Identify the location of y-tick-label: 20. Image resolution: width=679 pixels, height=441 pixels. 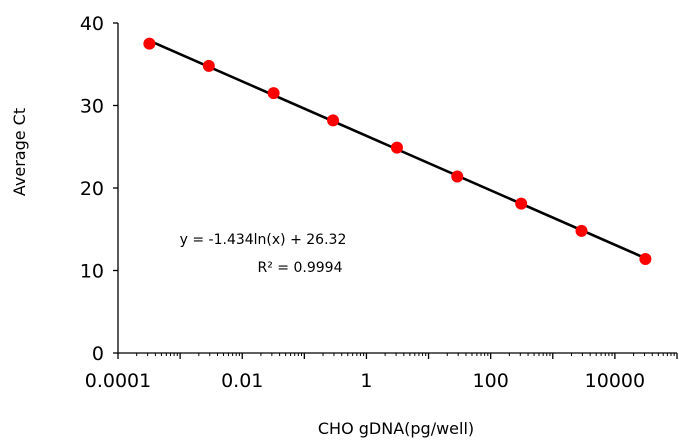
(92, 189).